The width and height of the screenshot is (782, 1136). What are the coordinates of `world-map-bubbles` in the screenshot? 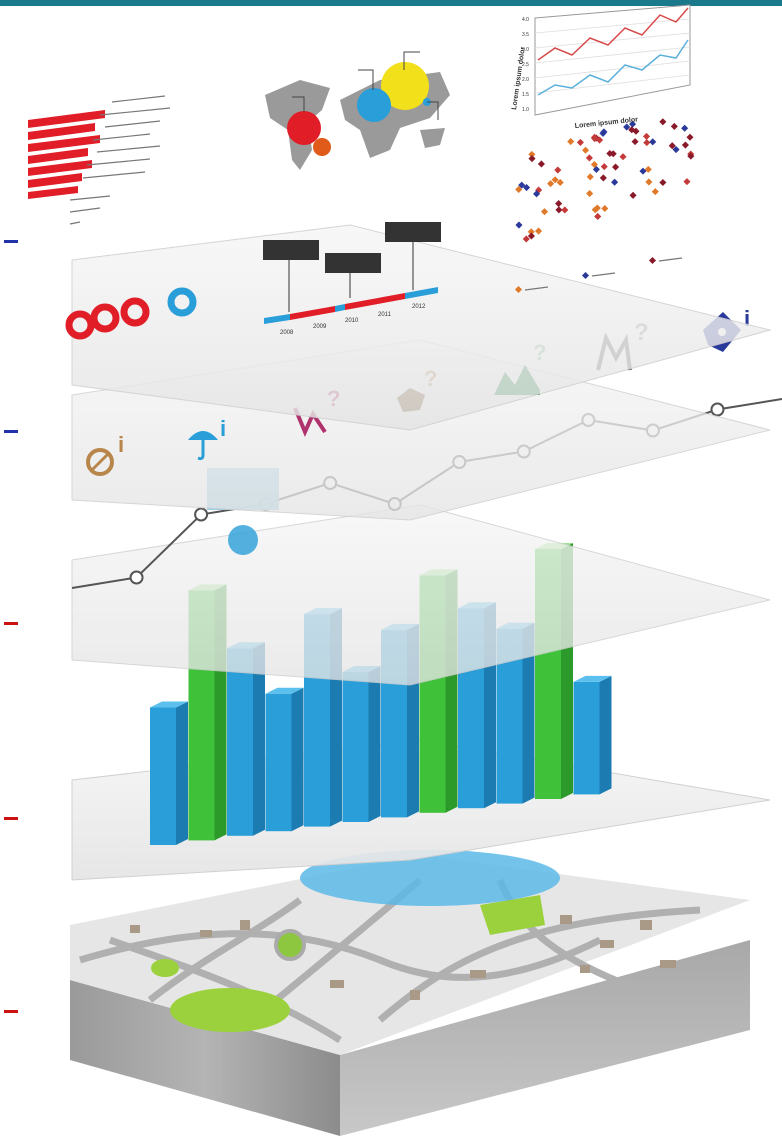 It's located at (357, 110).